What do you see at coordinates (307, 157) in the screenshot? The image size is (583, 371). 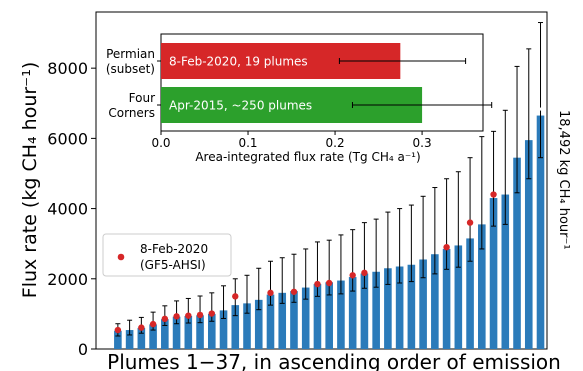 I see `inset-x-axis-title: Area-integrated flux rate (Tg CH₄ a⁻¹)` at bounding box center [307, 157].